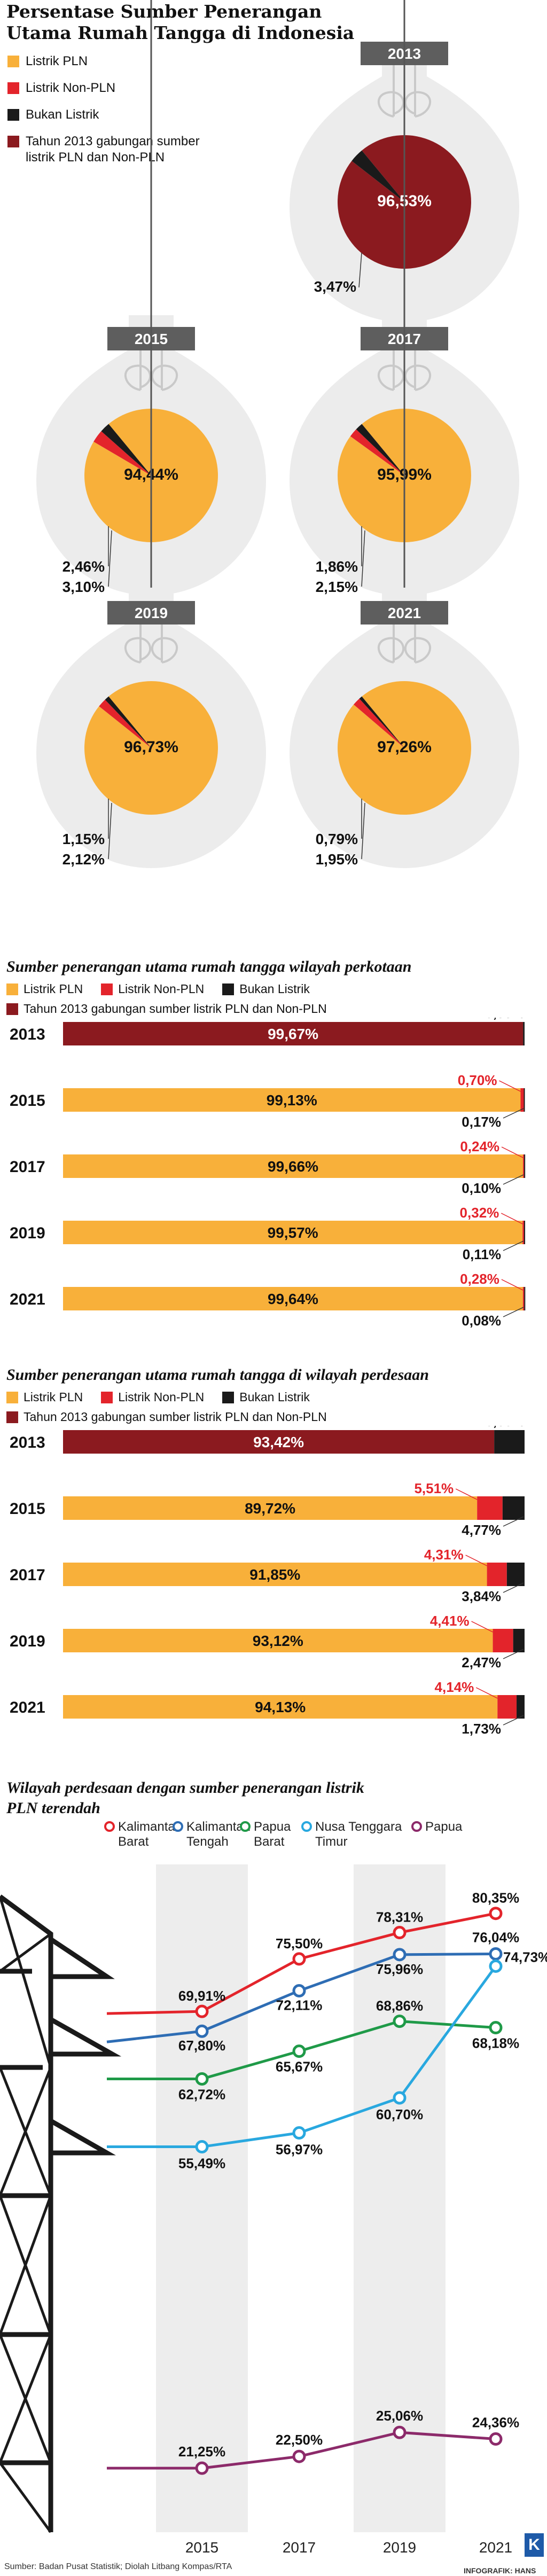  What do you see at coordinates (299, 2067) in the screenshot?
I see `series-value-label: 65,67%` at bounding box center [299, 2067].